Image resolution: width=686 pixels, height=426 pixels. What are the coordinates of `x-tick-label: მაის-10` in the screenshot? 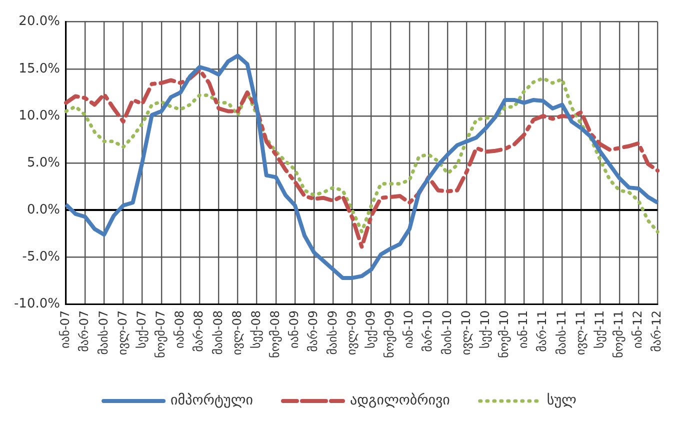 It's located at (447, 332).